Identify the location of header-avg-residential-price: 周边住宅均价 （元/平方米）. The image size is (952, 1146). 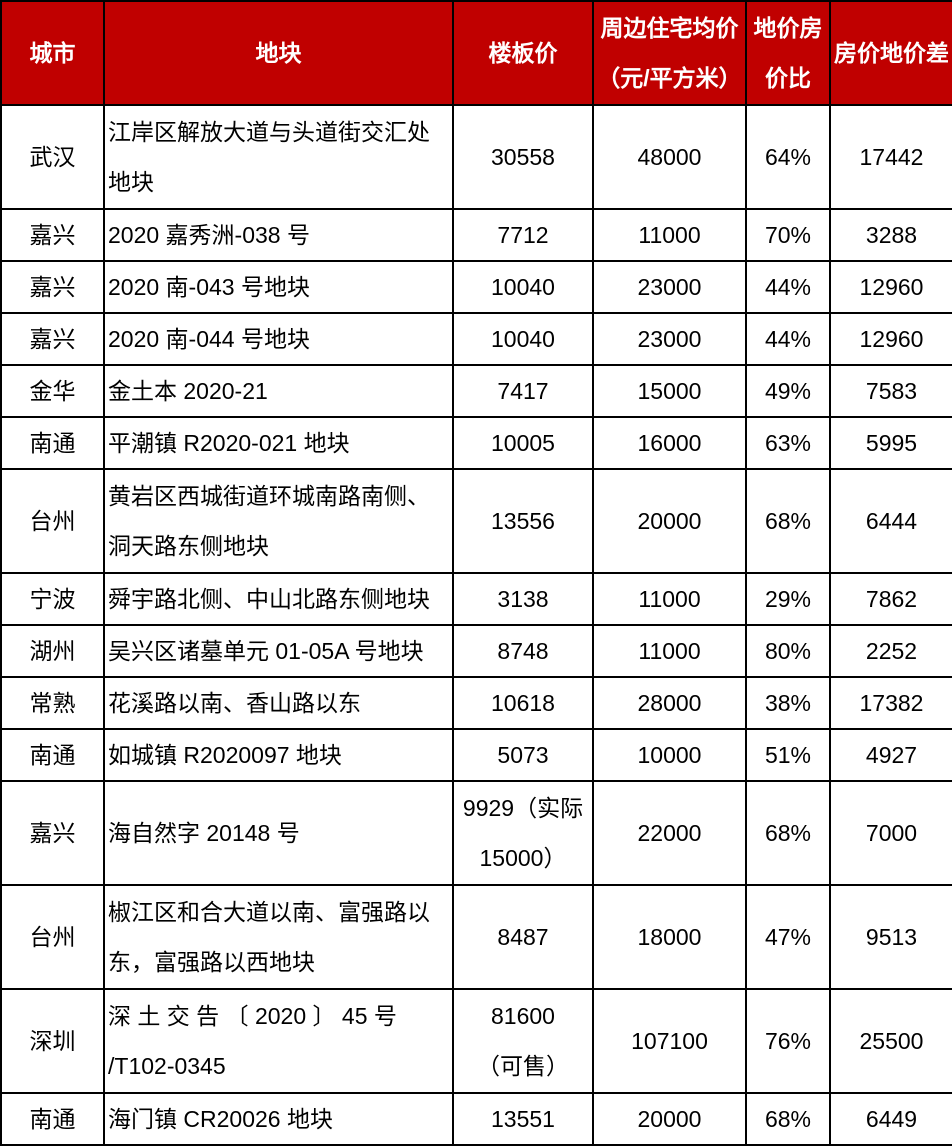
(669, 53).